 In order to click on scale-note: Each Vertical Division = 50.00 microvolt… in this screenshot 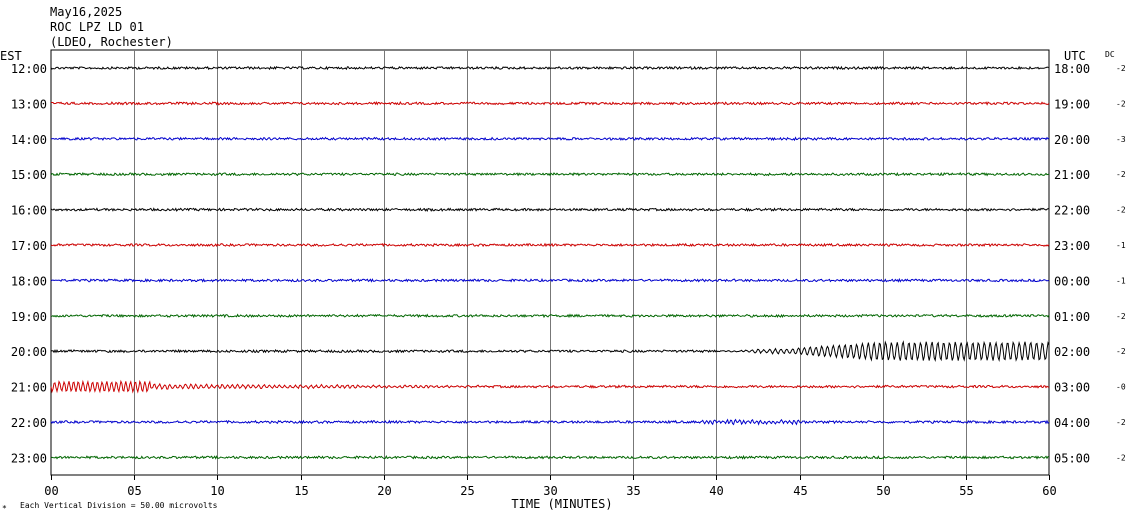, I will do `click(119, 505)`.